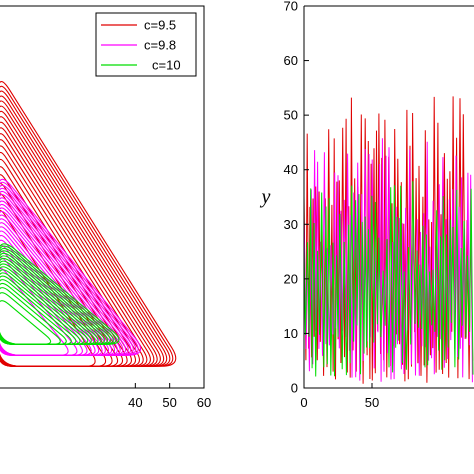  What do you see at coordinates (291, 278) in the screenshot?
I see `right-y-tick-label: 20` at bounding box center [291, 278].